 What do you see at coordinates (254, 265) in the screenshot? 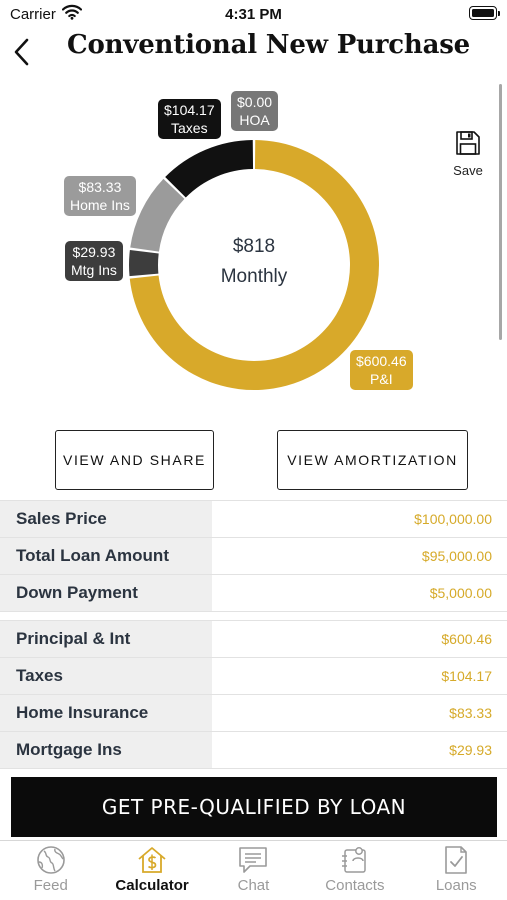
I see `payment-donut-chart: $818 Monthly` at bounding box center [254, 265].